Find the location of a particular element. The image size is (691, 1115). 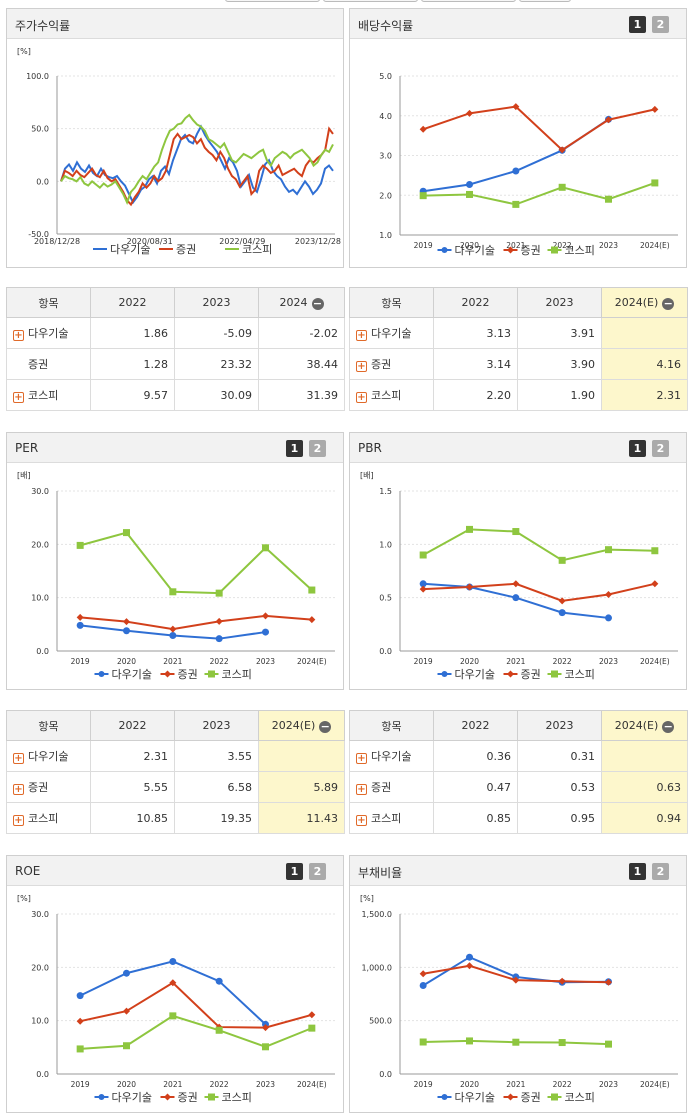

y-tick-label: 5.0 is located at coordinates (385, 76).